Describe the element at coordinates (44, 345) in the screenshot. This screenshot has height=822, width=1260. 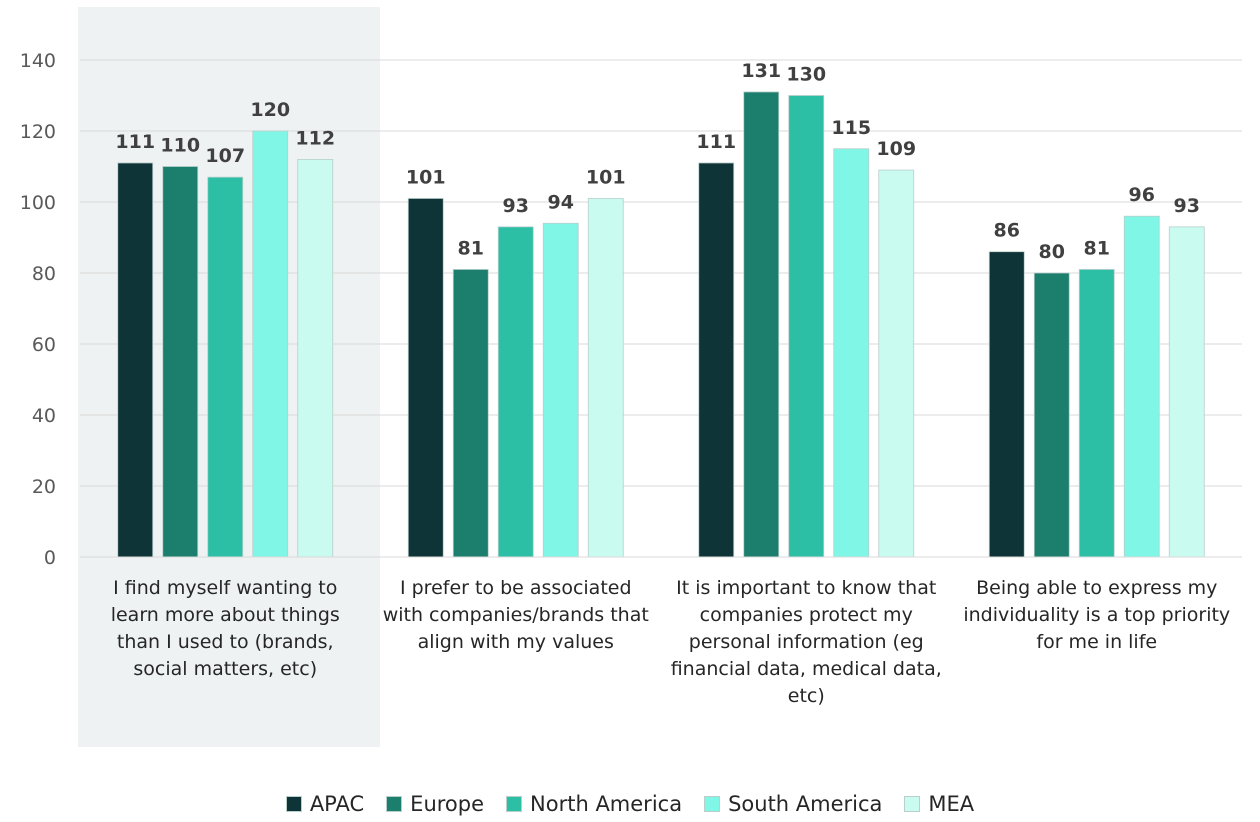
I see `y-tick-label: 60` at that location.